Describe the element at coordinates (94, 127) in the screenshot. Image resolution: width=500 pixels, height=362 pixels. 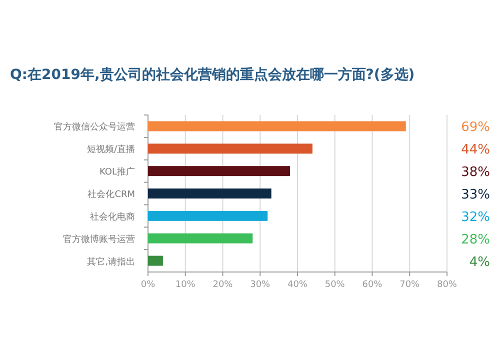
I see `y-tick-label: 官方微信公众号运营` at that location.